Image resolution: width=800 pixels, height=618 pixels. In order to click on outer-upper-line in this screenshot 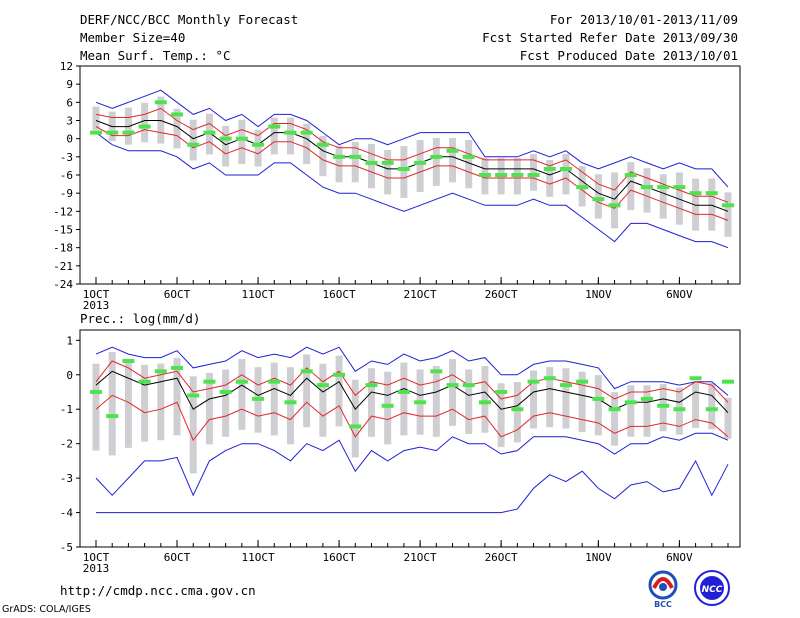, I will do `click(412, 138)`.